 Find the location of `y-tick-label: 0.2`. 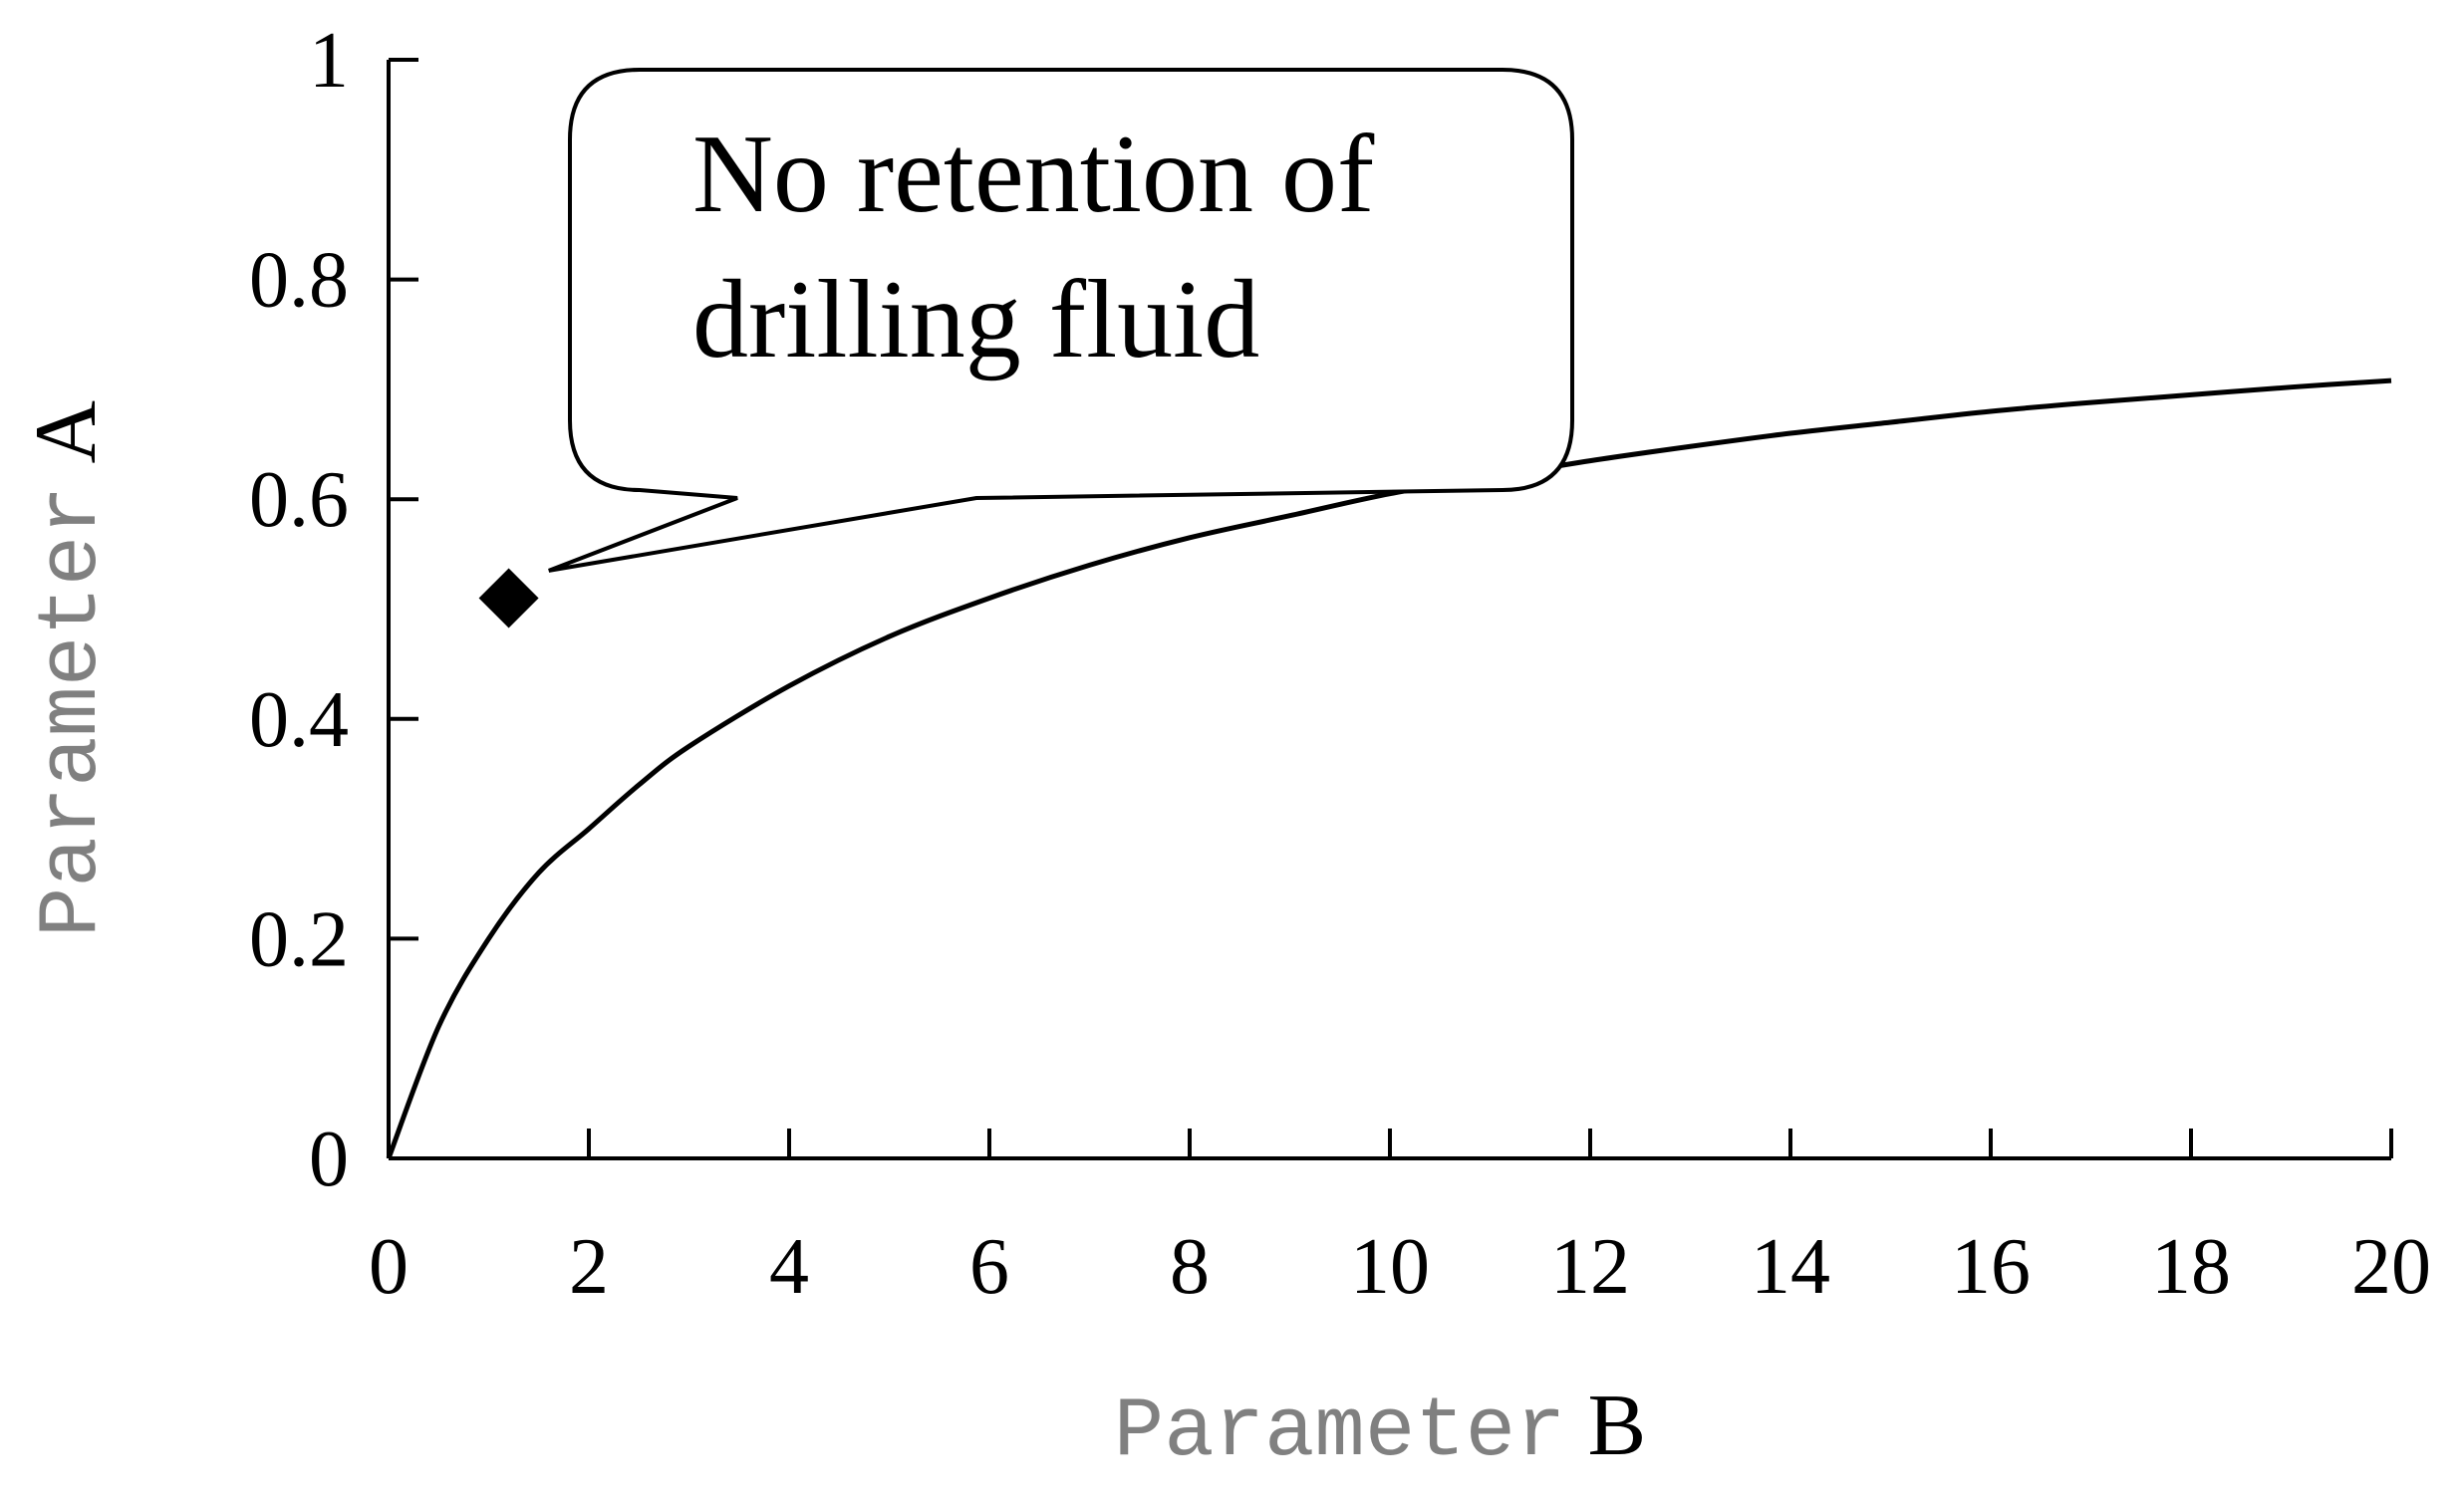

y-tick-label: 0.2 is located at coordinates (299, 939).